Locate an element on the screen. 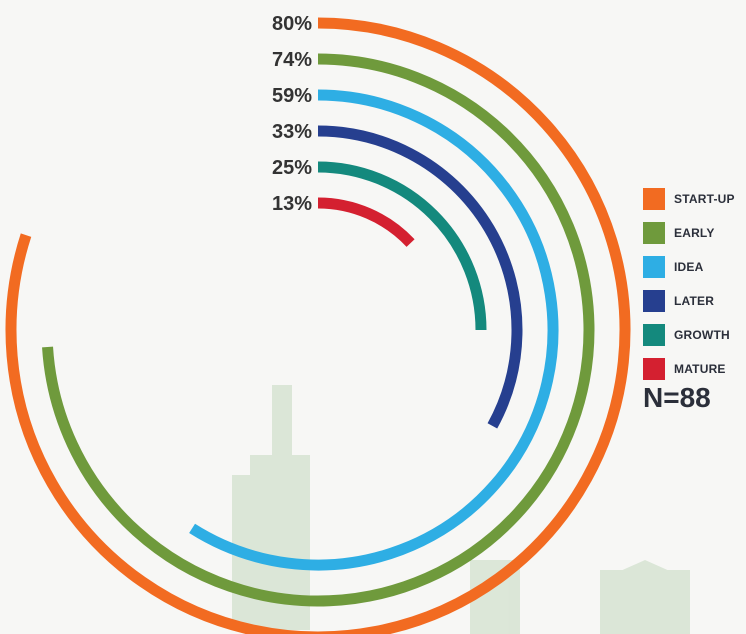  legend-label: LATER is located at coordinates (694, 301).